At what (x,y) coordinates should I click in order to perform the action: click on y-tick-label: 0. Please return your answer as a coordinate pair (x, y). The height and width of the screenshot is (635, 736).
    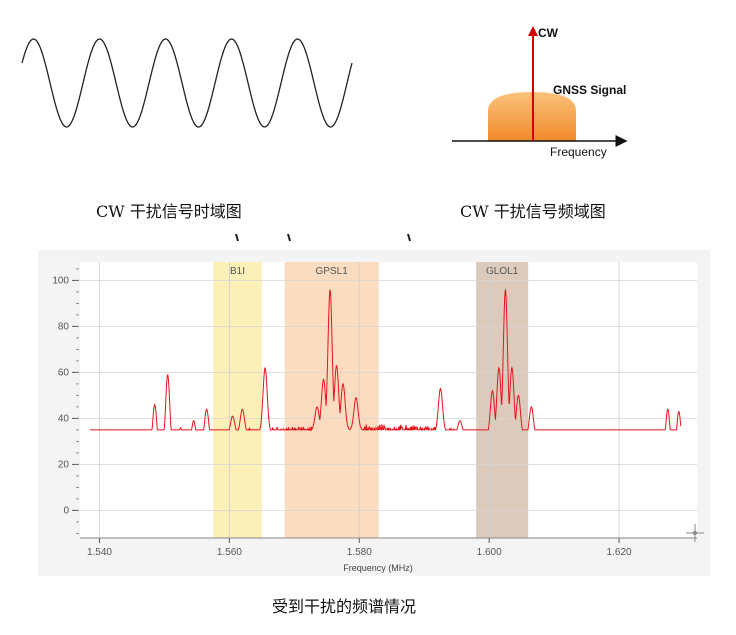
    Looking at the image, I should click on (66, 510).